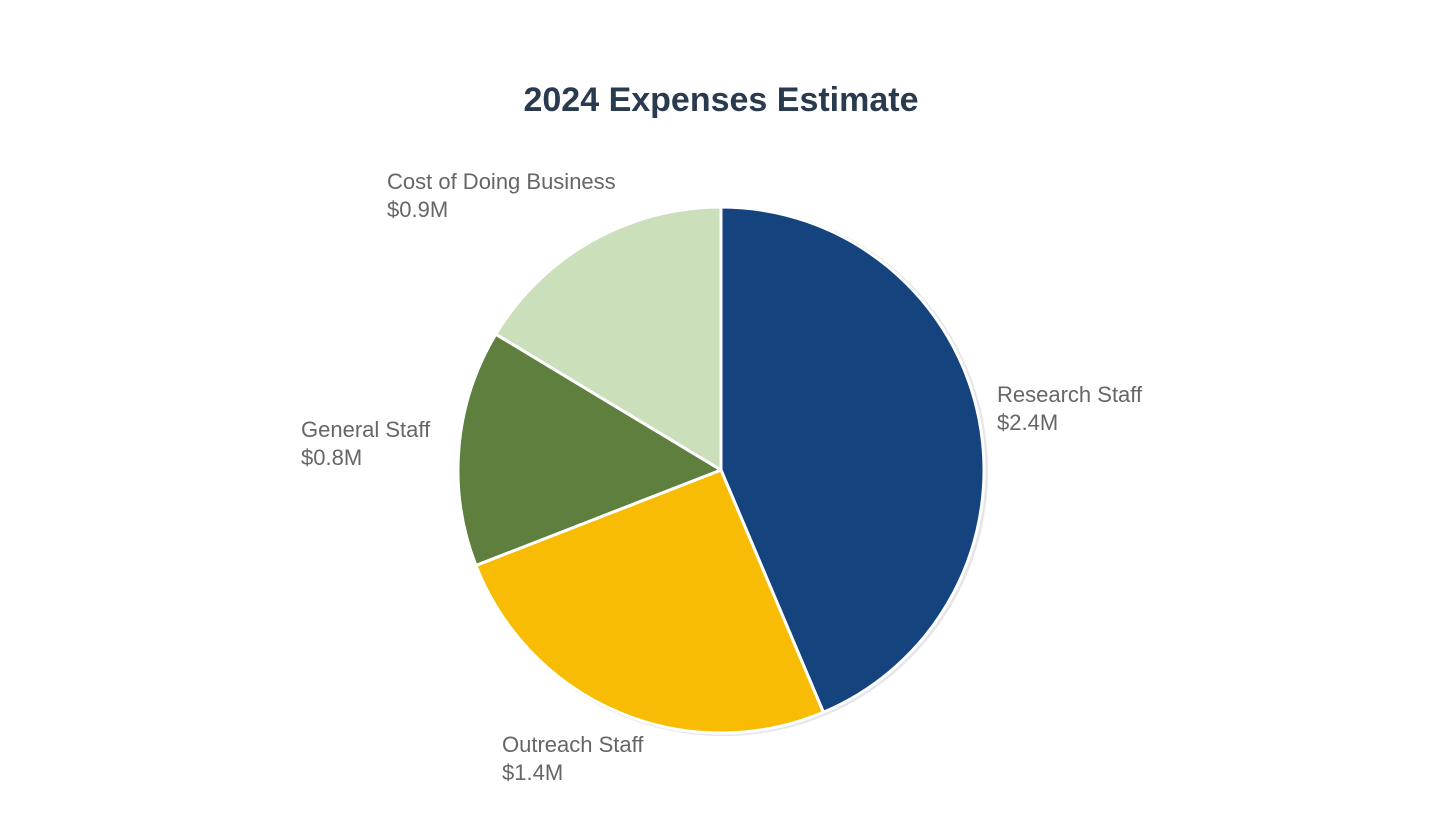 Image resolution: width=1442 pixels, height=820 pixels. What do you see at coordinates (331, 457) in the screenshot?
I see `slice-label-value: $0.8M` at bounding box center [331, 457].